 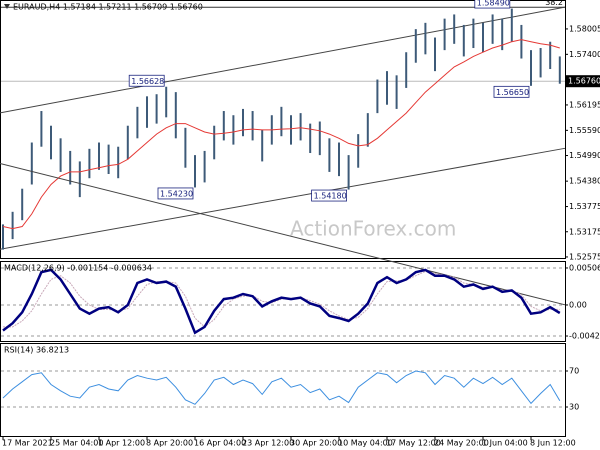 What do you see at coordinates (505, 443) in the screenshot?
I see `x-tick-label: 1 Jun 04:00` at bounding box center [505, 443].